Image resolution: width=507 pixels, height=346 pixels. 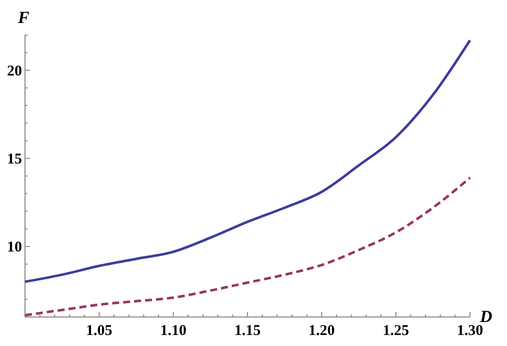 What do you see at coordinates (14, 248) in the screenshot?
I see `y-tick-label: 10` at bounding box center [14, 248].